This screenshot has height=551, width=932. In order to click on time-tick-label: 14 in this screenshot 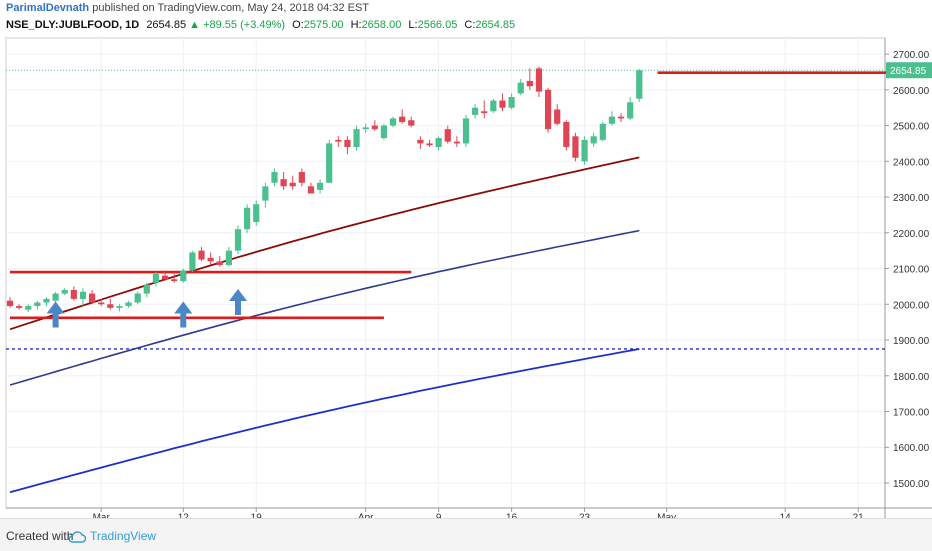, I will do `click(786, 515)`.